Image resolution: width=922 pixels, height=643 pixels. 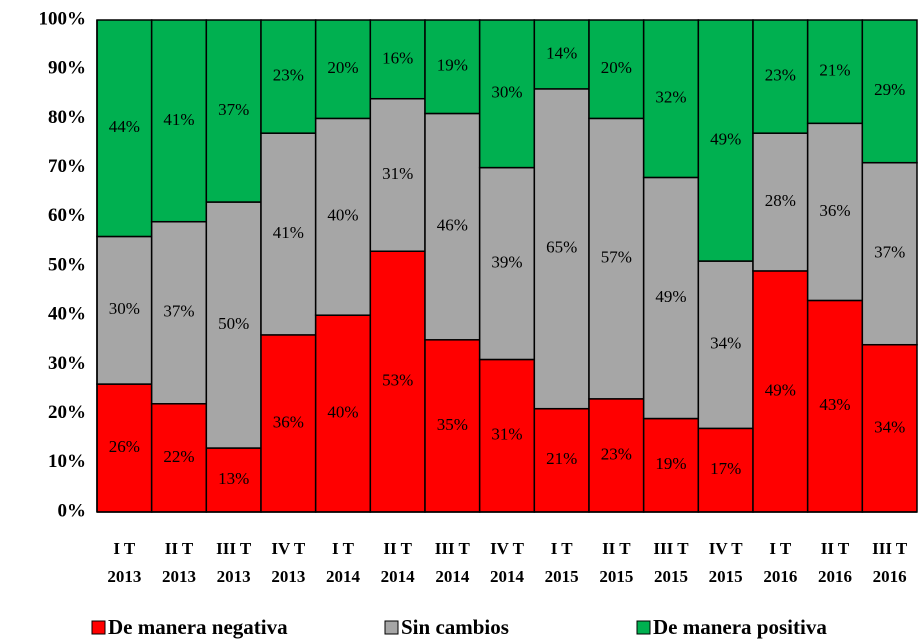 What do you see at coordinates (67, 363) in the screenshot?
I see `y-tick-label: 30%` at bounding box center [67, 363].